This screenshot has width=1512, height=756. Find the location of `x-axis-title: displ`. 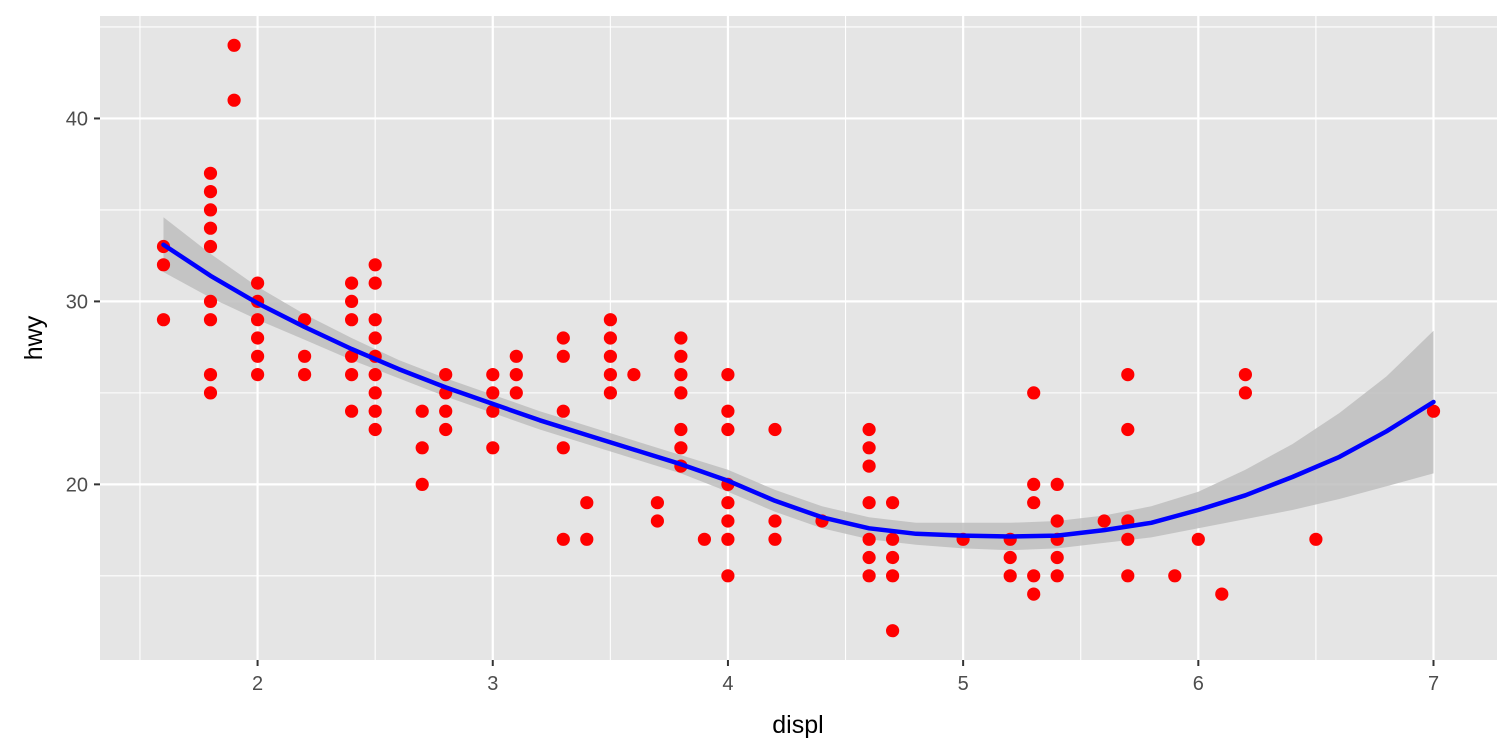

x-axis-title: displ is located at coordinates (797, 725).